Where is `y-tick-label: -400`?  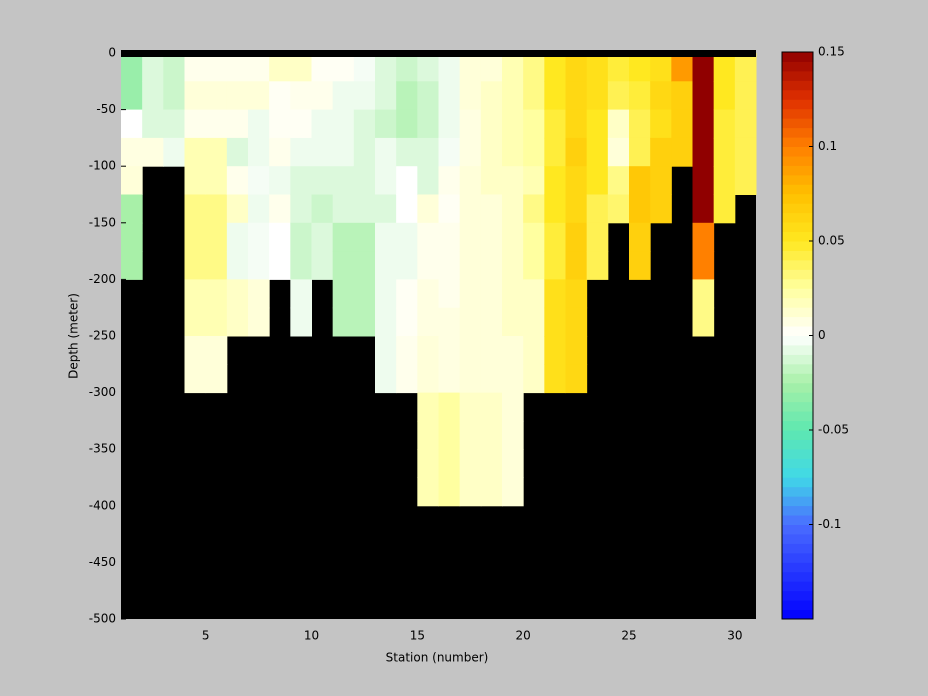
y-tick-label: -400 is located at coordinates (102, 505).